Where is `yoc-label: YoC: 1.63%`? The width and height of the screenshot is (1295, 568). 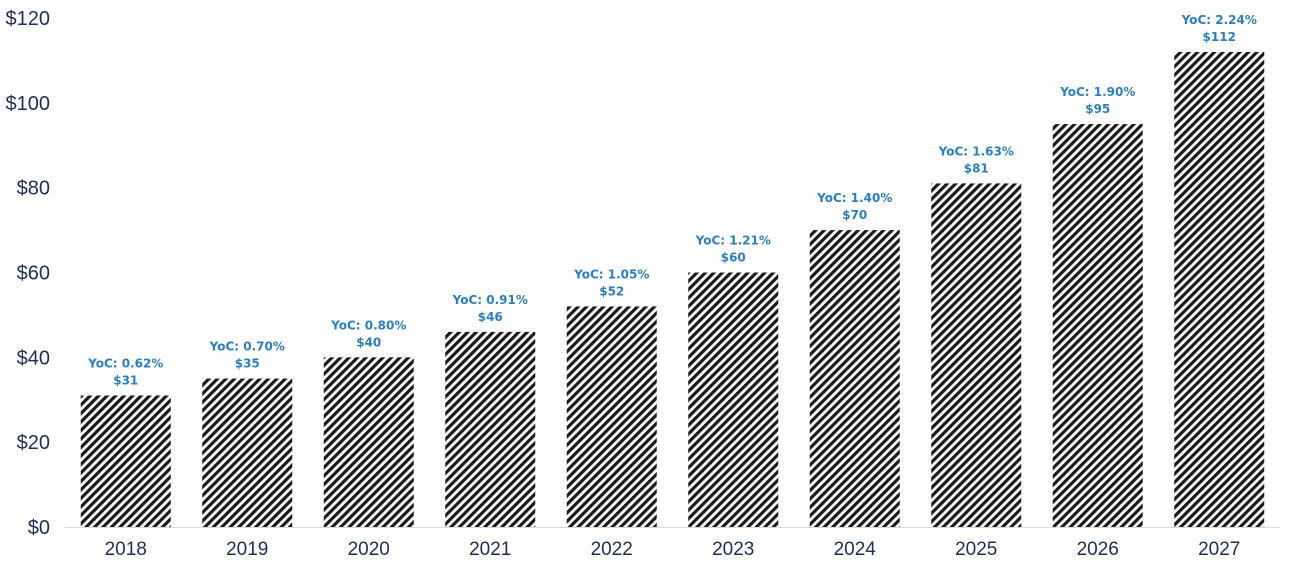
yoc-label: YoC: 1.63% is located at coordinates (976, 151).